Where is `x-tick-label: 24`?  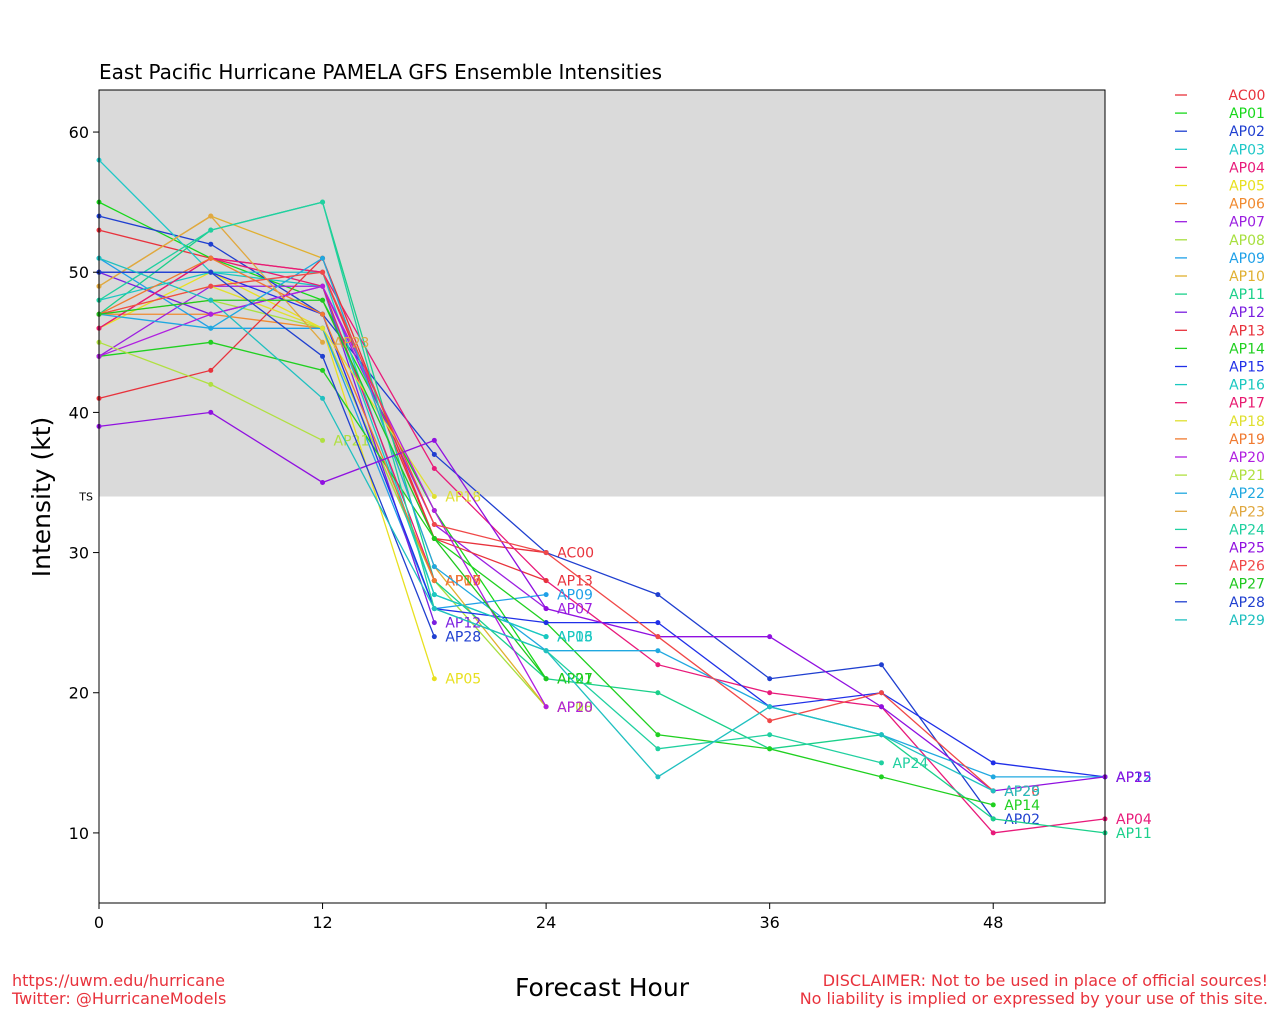 x-tick-label: 24 is located at coordinates (546, 922).